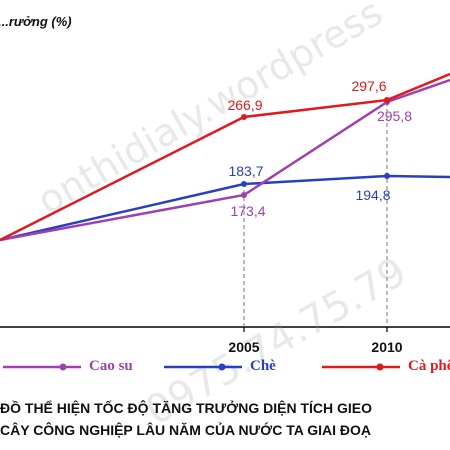 The width and height of the screenshot is (450, 450). What do you see at coordinates (368, 86) in the screenshot?
I see `data-label-ca-phe-2010: 297,6` at bounding box center [368, 86].